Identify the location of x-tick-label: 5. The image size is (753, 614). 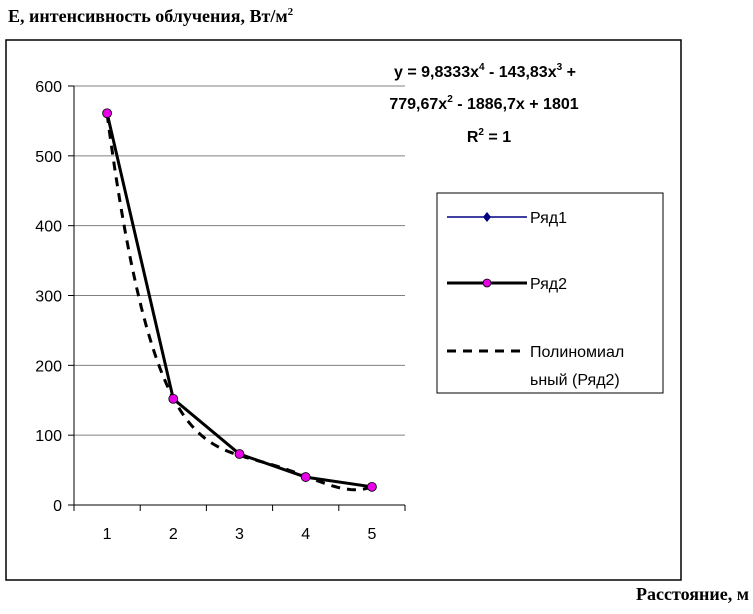
(371, 534).